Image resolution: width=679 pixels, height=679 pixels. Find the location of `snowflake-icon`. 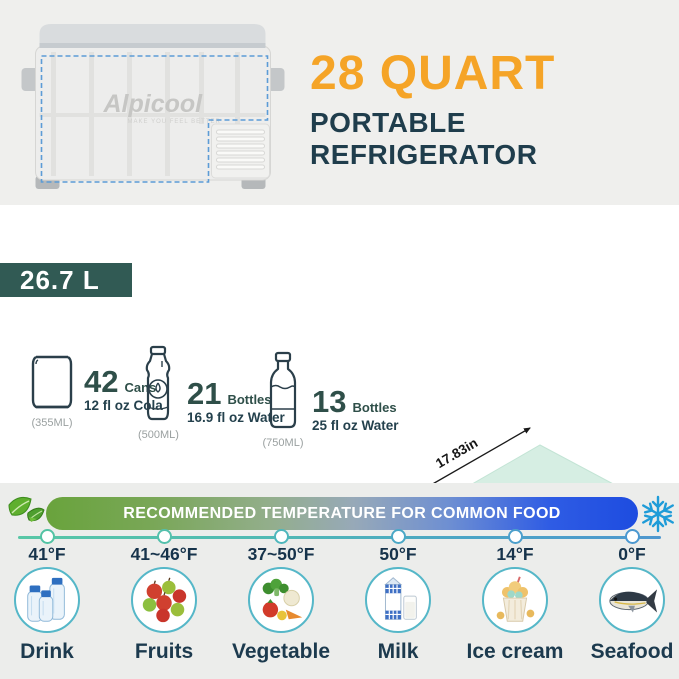

snowflake-icon is located at coordinates (658, 514).